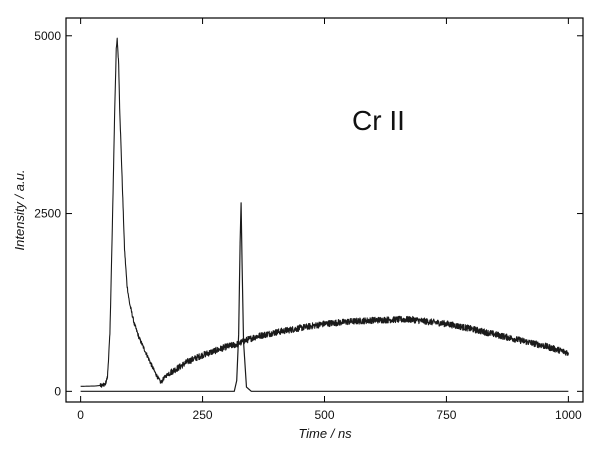  What do you see at coordinates (324, 415) in the screenshot?
I see `x-tick-label: 500` at bounding box center [324, 415].